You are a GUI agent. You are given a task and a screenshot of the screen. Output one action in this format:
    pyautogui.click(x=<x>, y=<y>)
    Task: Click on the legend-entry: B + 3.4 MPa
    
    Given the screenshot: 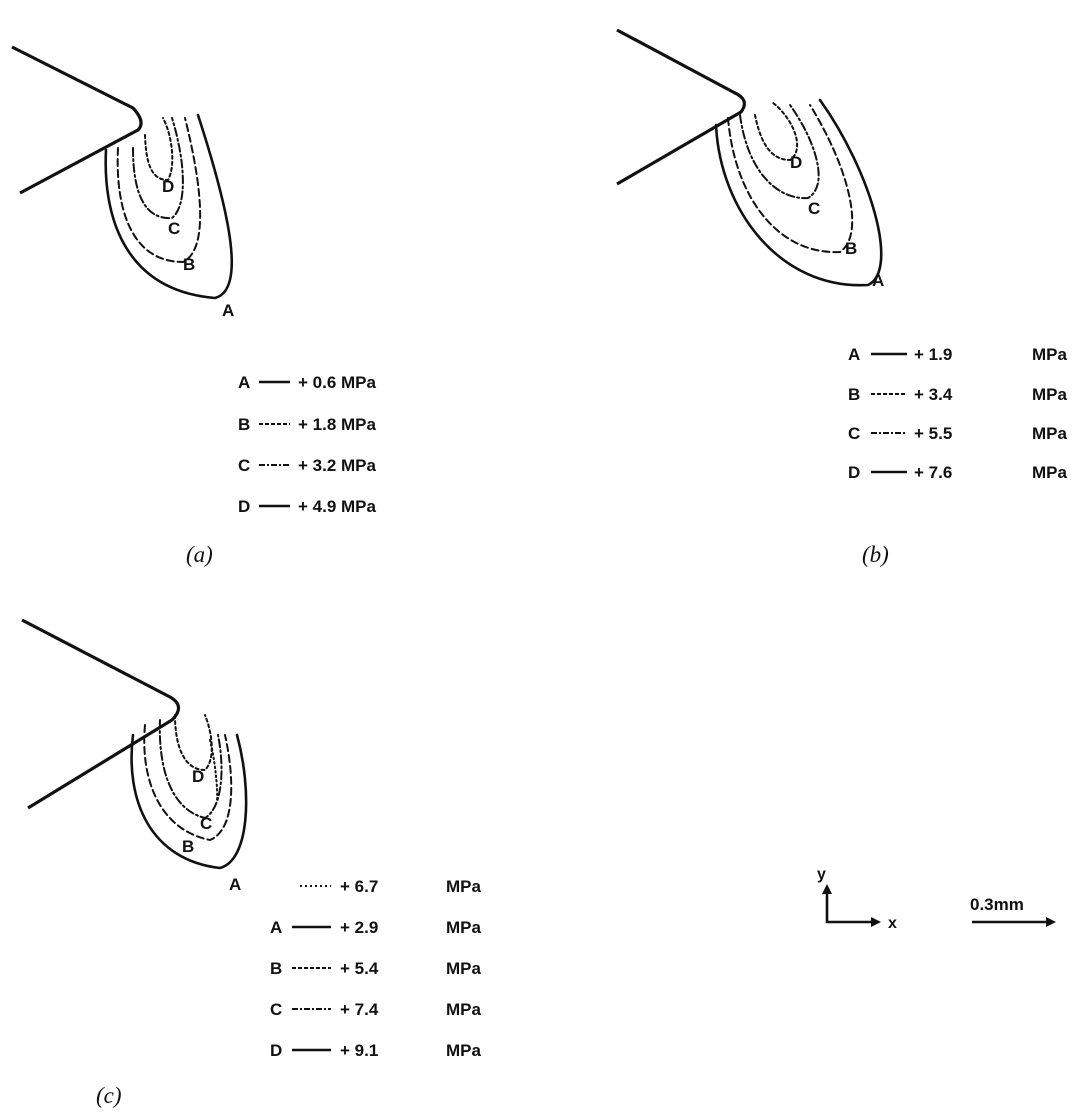 What is the action you would take?
    pyautogui.click(x=958, y=394)
    